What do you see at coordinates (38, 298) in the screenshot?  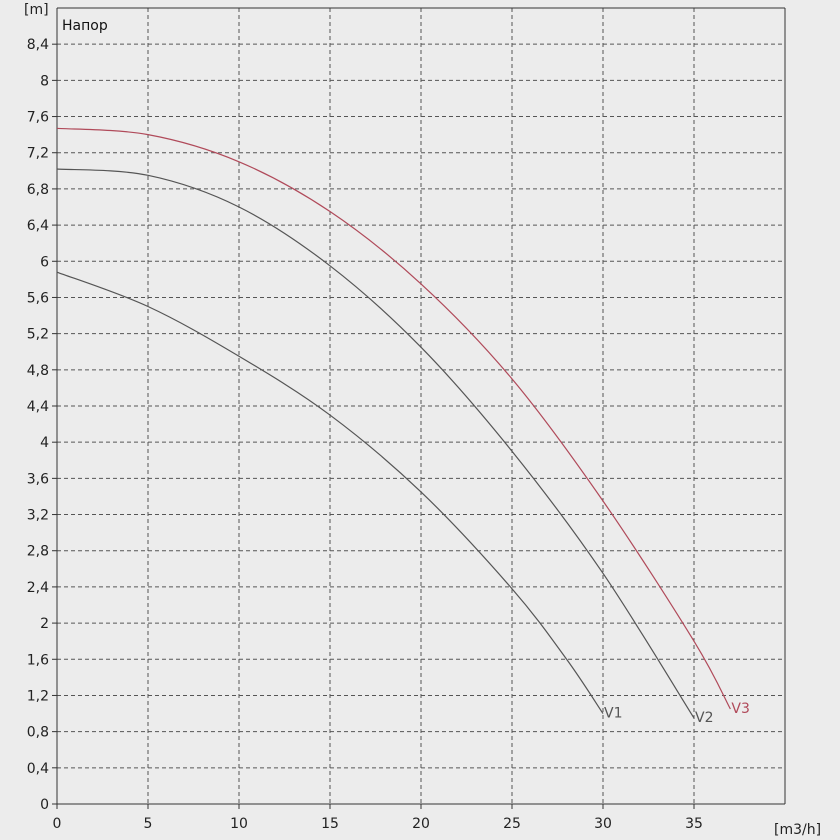 I see `y-tick-label: 5,6` at bounding box center [38, 298].